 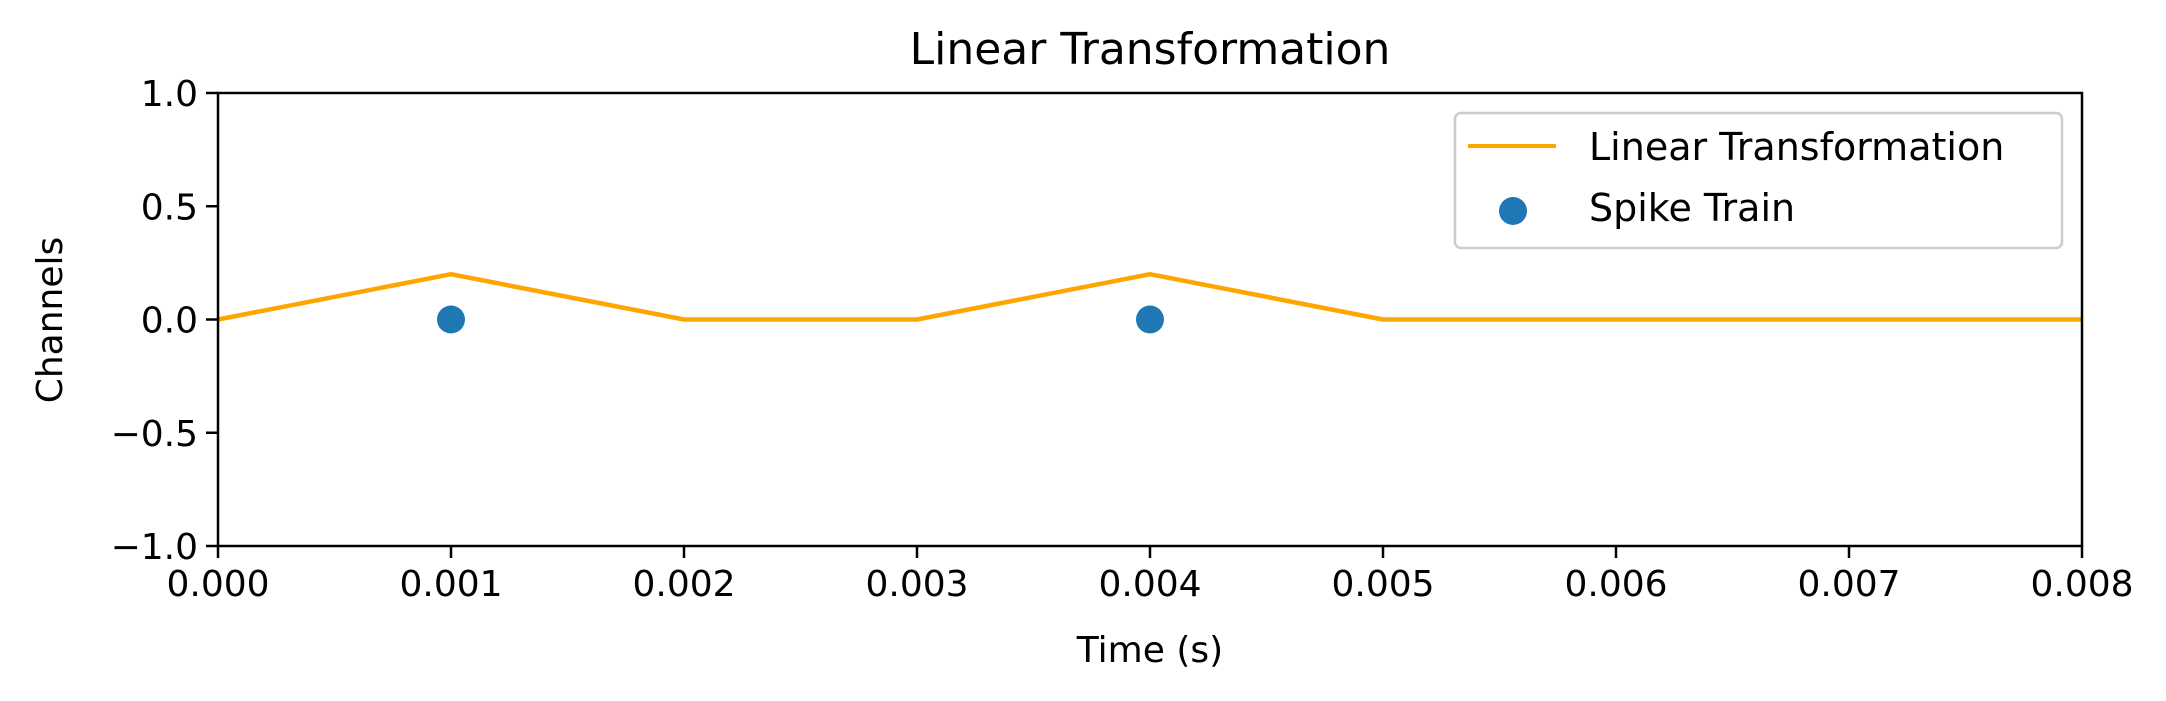 What do you see at coordinates (1692, 208) in the screenshot?
I see `legend-label-spike-train: Spike Train` at bounding box center [1692, 208].